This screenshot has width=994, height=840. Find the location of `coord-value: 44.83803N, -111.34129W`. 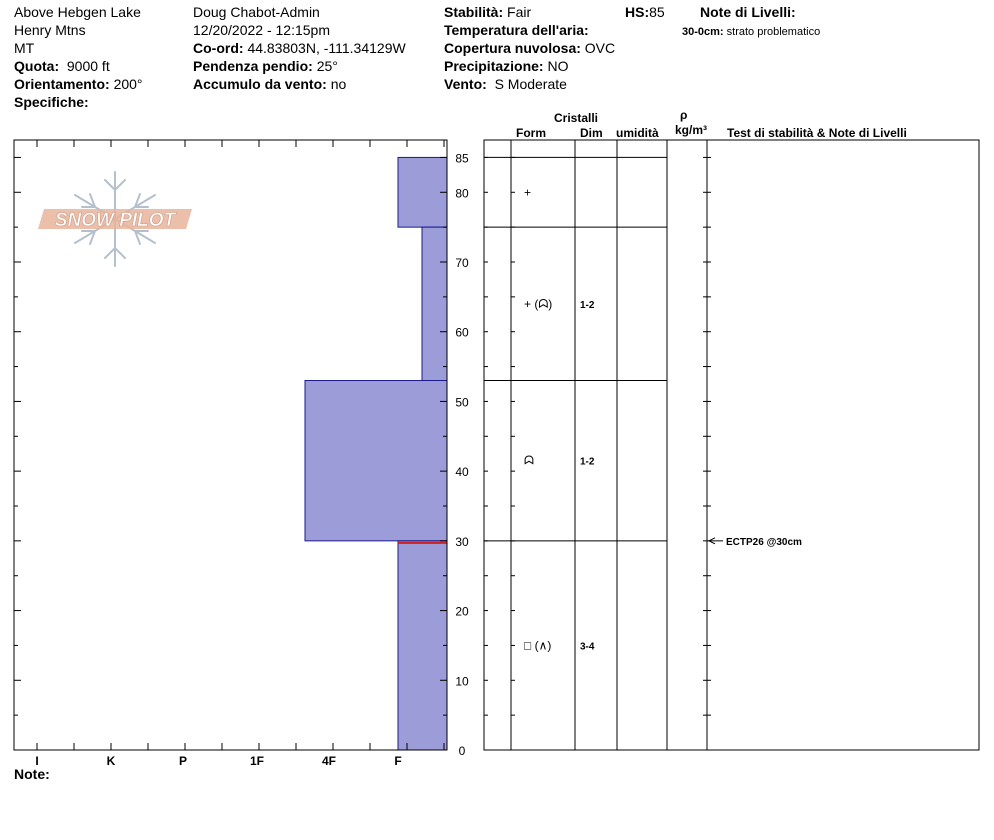

coord-value: 44.83803N, -111.34129W is located at coordinates (326, 48).